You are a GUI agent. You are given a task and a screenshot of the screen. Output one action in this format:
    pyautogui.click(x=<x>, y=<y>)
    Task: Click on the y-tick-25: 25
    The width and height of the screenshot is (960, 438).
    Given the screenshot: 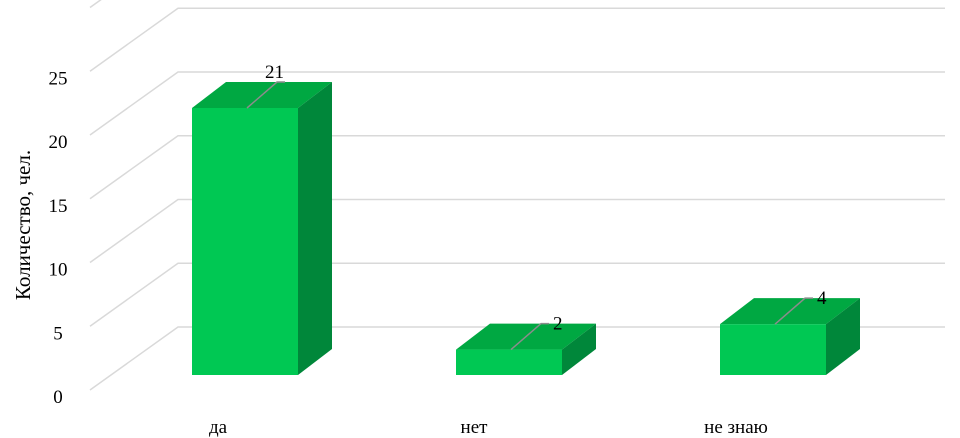 What is the action you would take?
    pyautogui.click(x=58, y=78)
    